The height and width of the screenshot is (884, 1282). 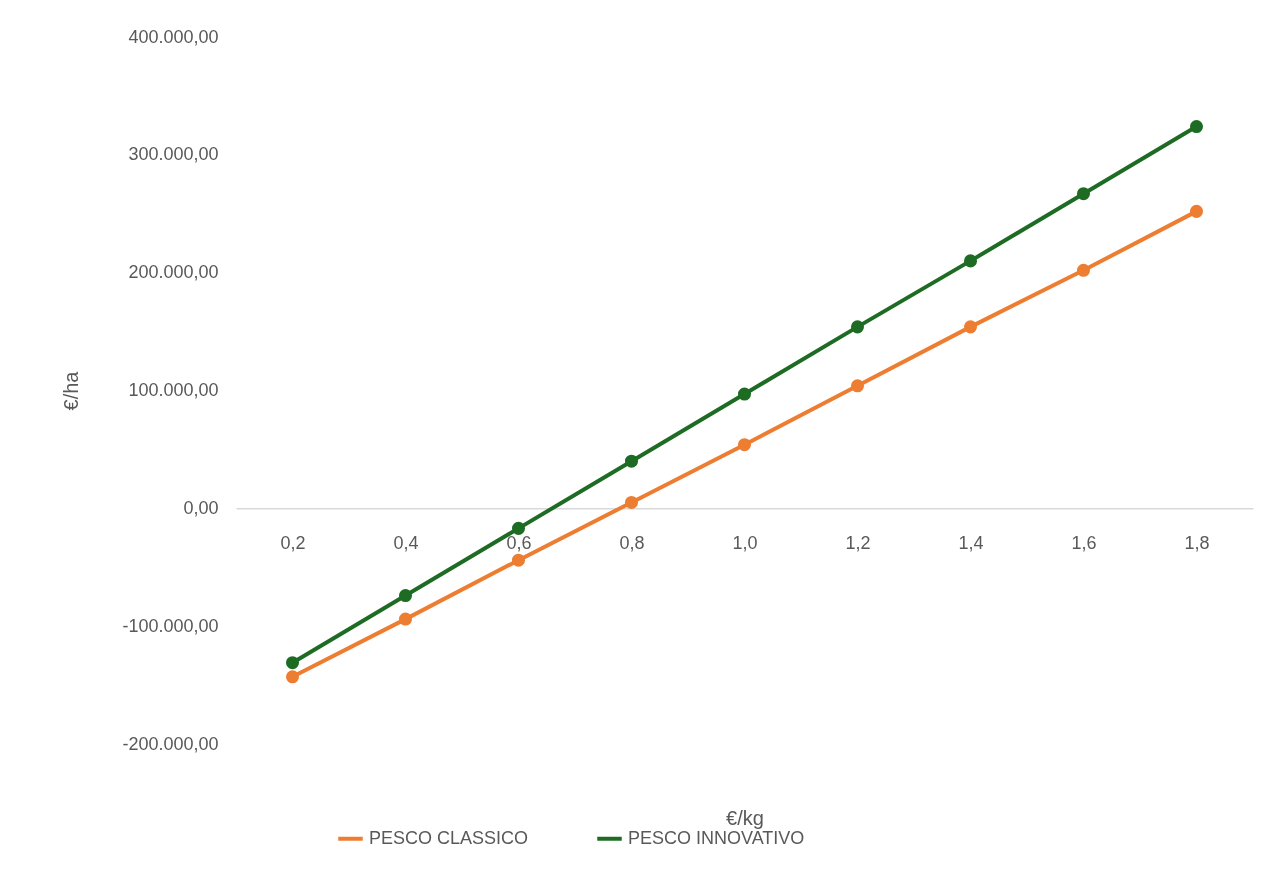 What do you see at coordinates (201, 507) in the screenshot?
I see `y-tick-label: 0,00` at bounding box center [201, 507].